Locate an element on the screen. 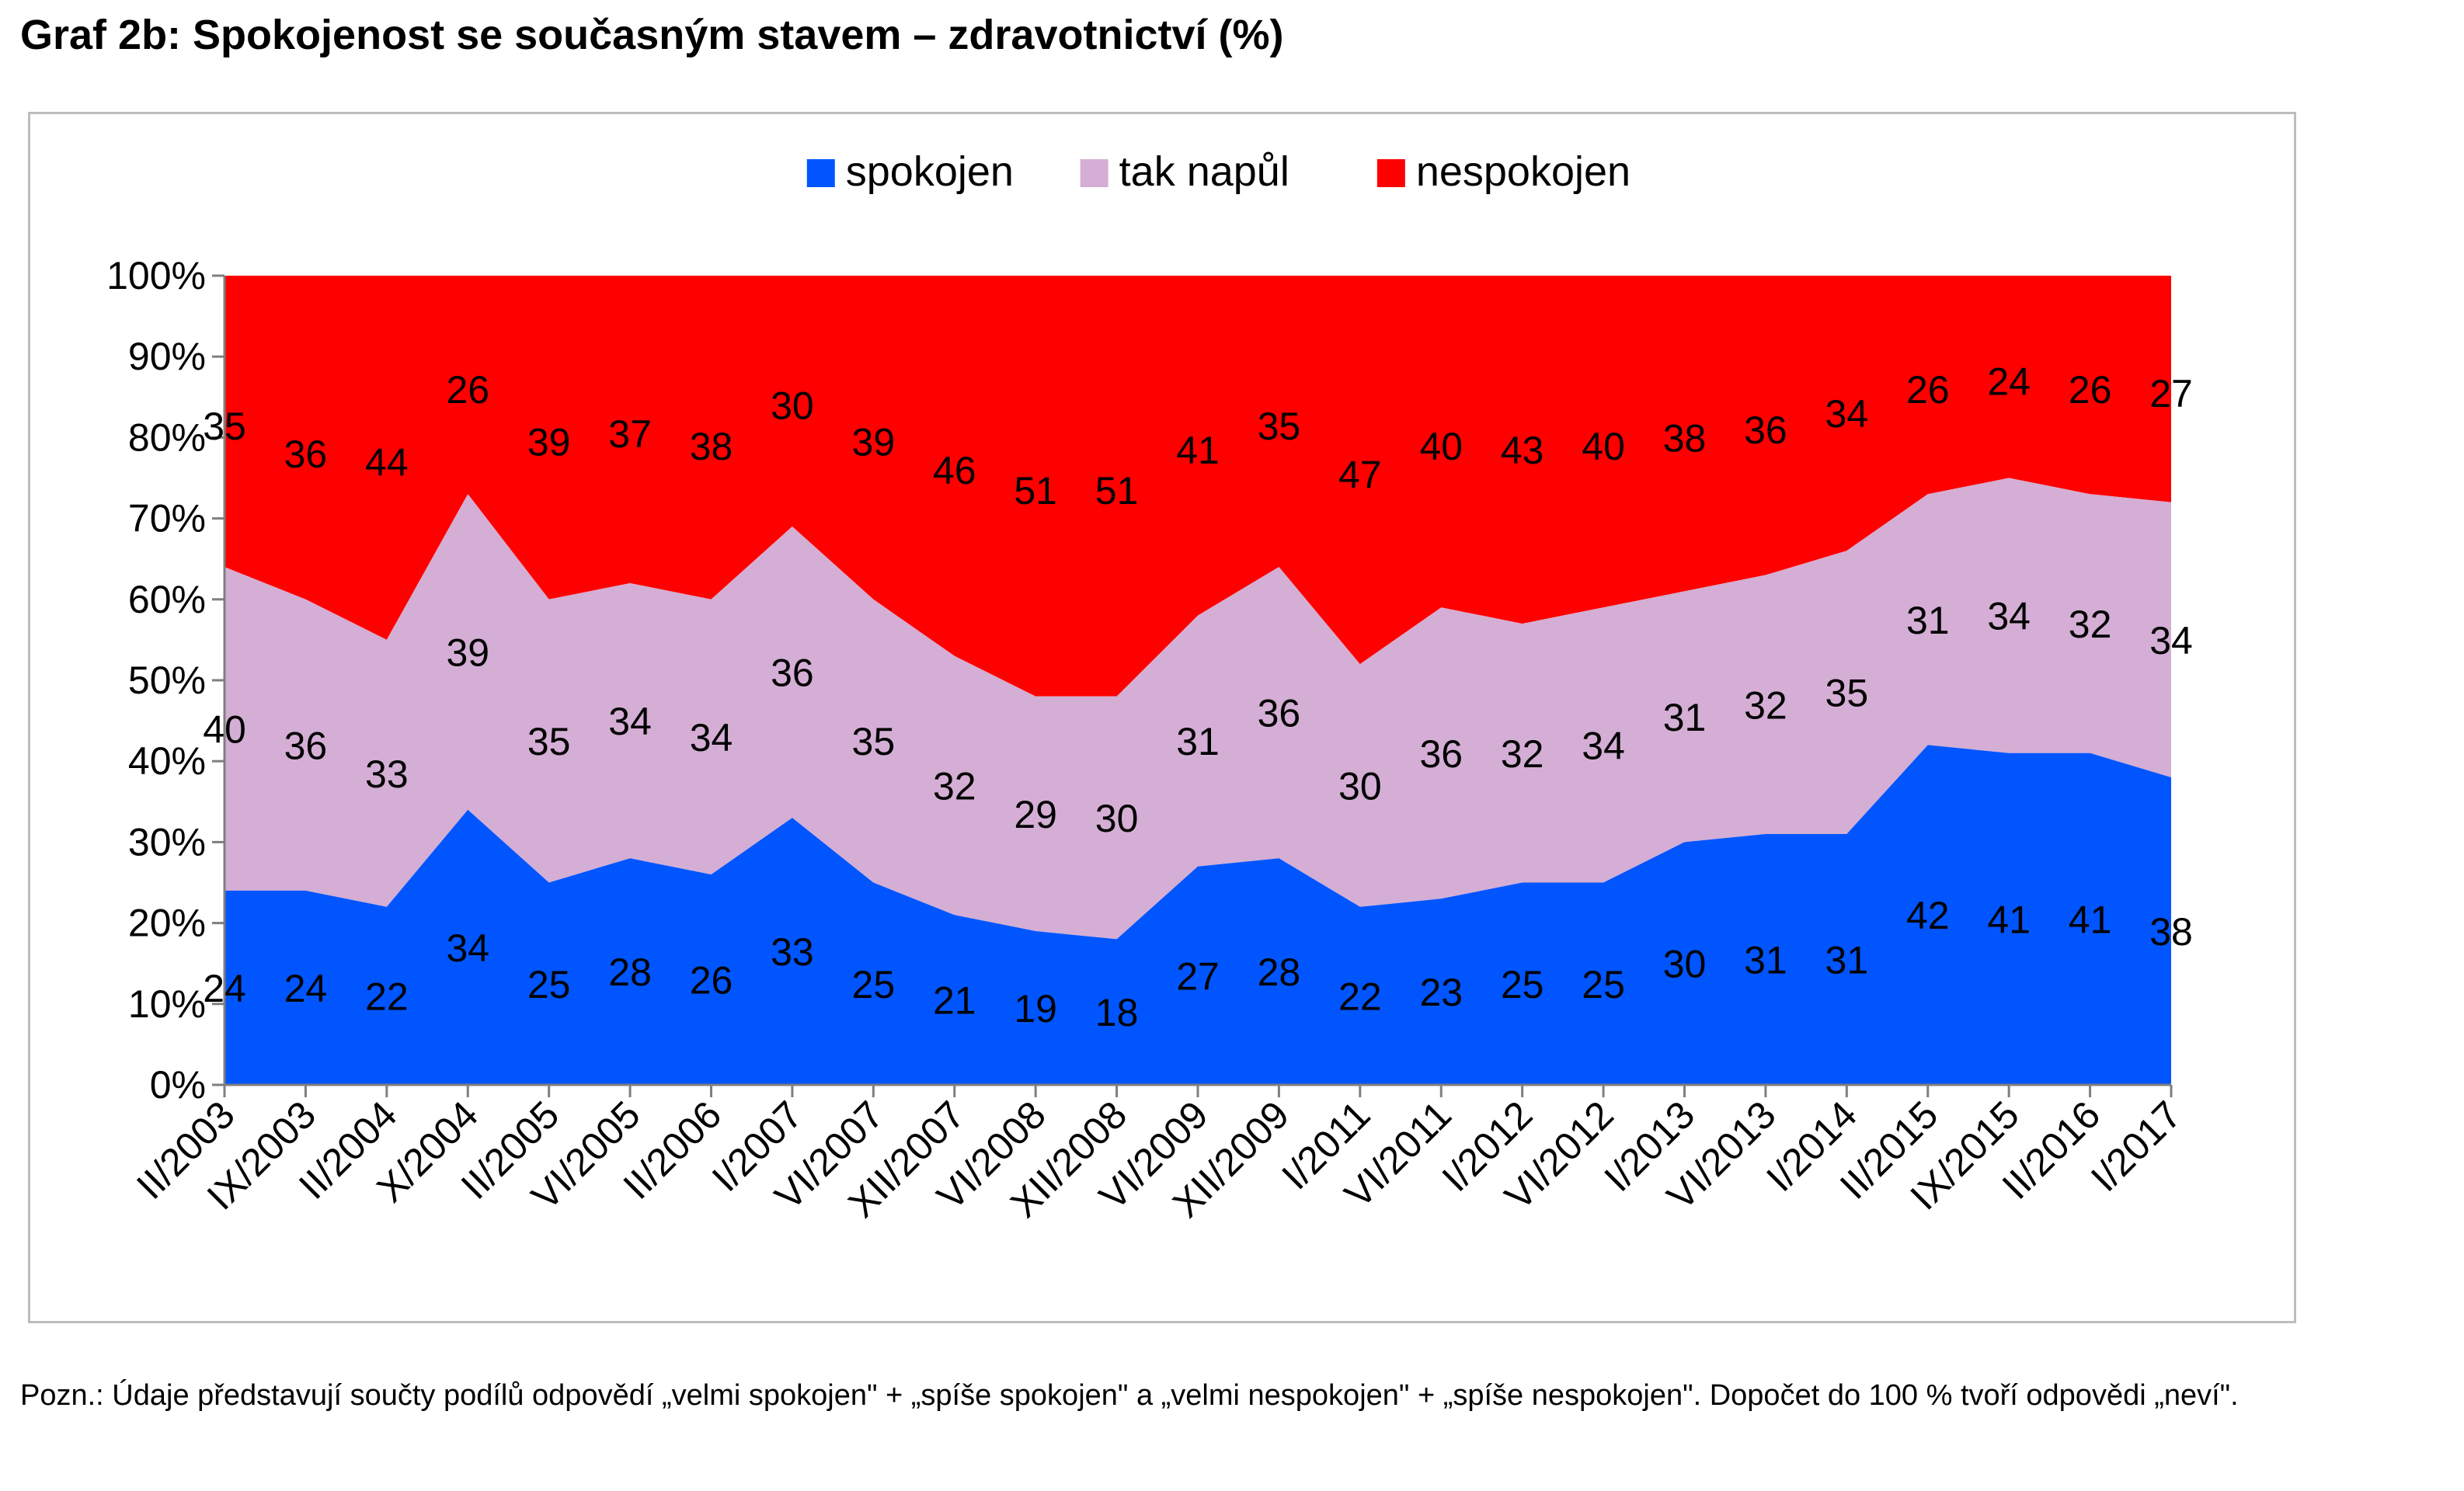  y-tick-label: 20% is located at coordinates (167, 923).